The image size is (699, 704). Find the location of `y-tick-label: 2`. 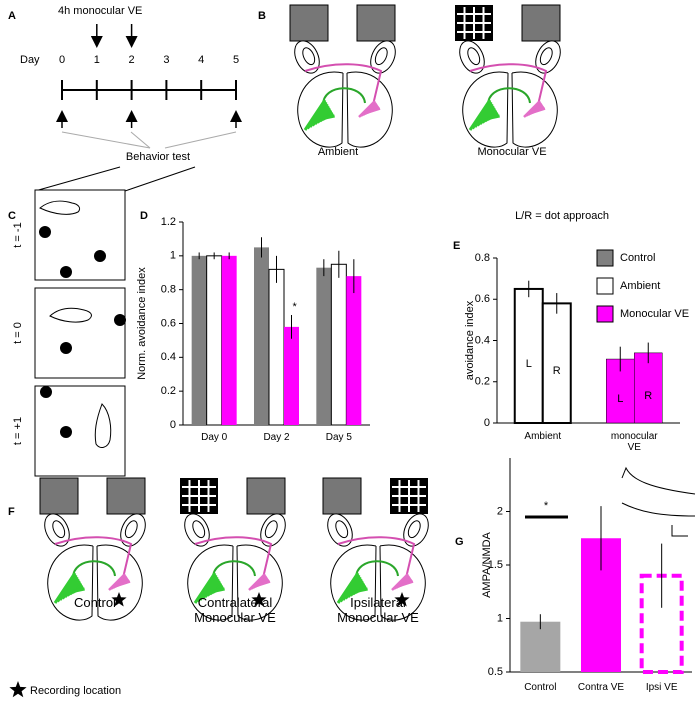

y-tick-label: 2 is located at coordinates (500, 511).